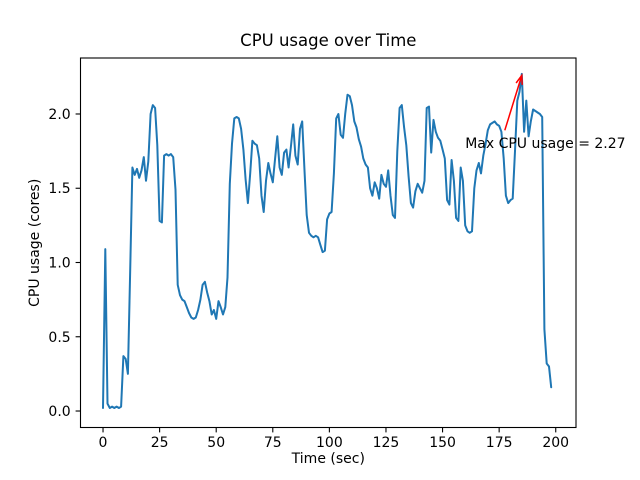  What do you see at coordinates (35, 243) in the screenshot?
I see `y-axis-label: CPU usage (cores)` at bounding box center [35, 243].